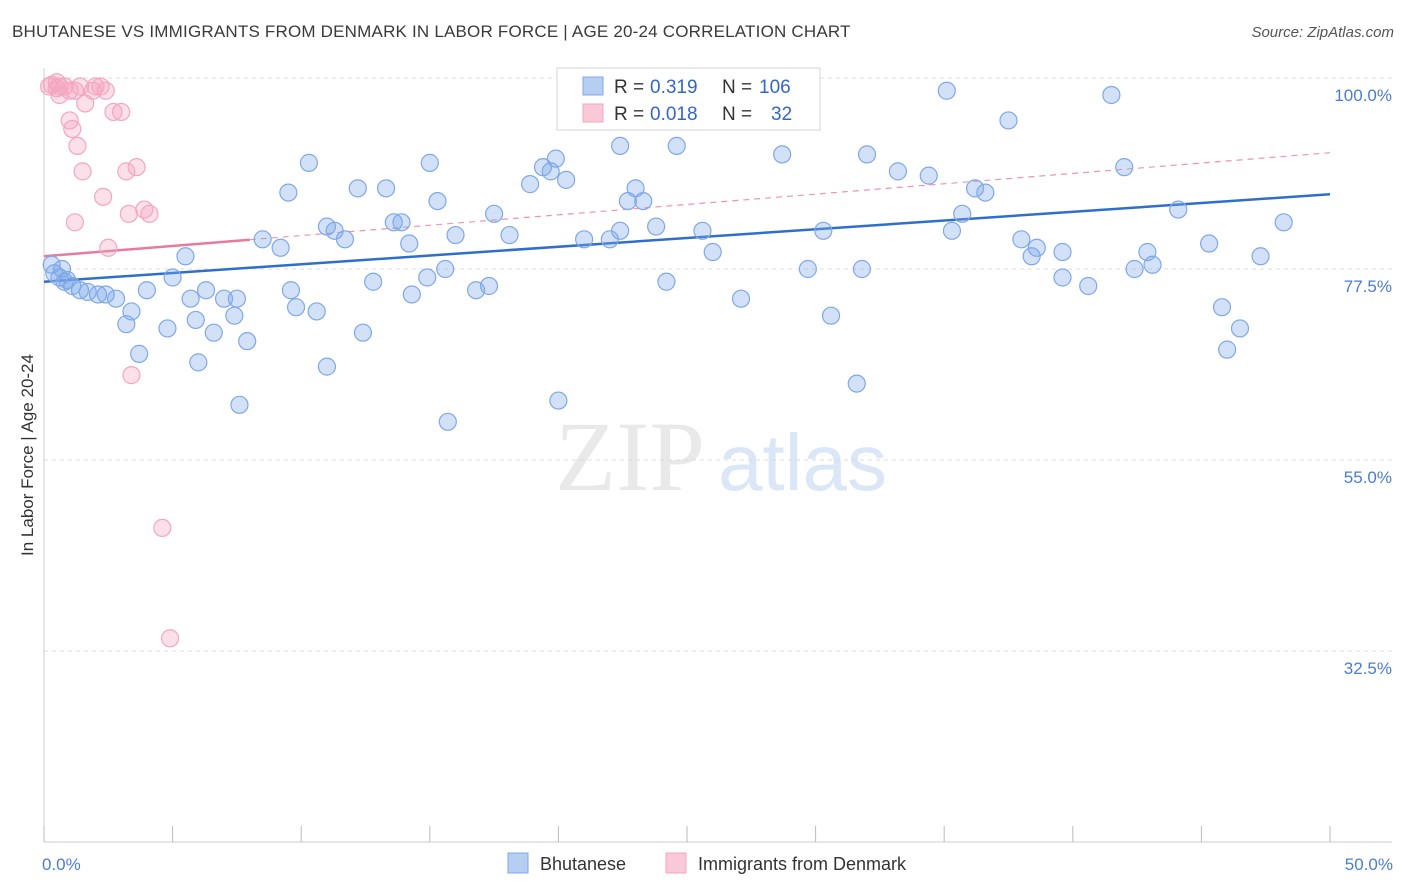  What do you see at coordinates (1368, 668) in the screenshot?
I see `y-tick-label: 32.5%` at bounding box center [1368, 668].